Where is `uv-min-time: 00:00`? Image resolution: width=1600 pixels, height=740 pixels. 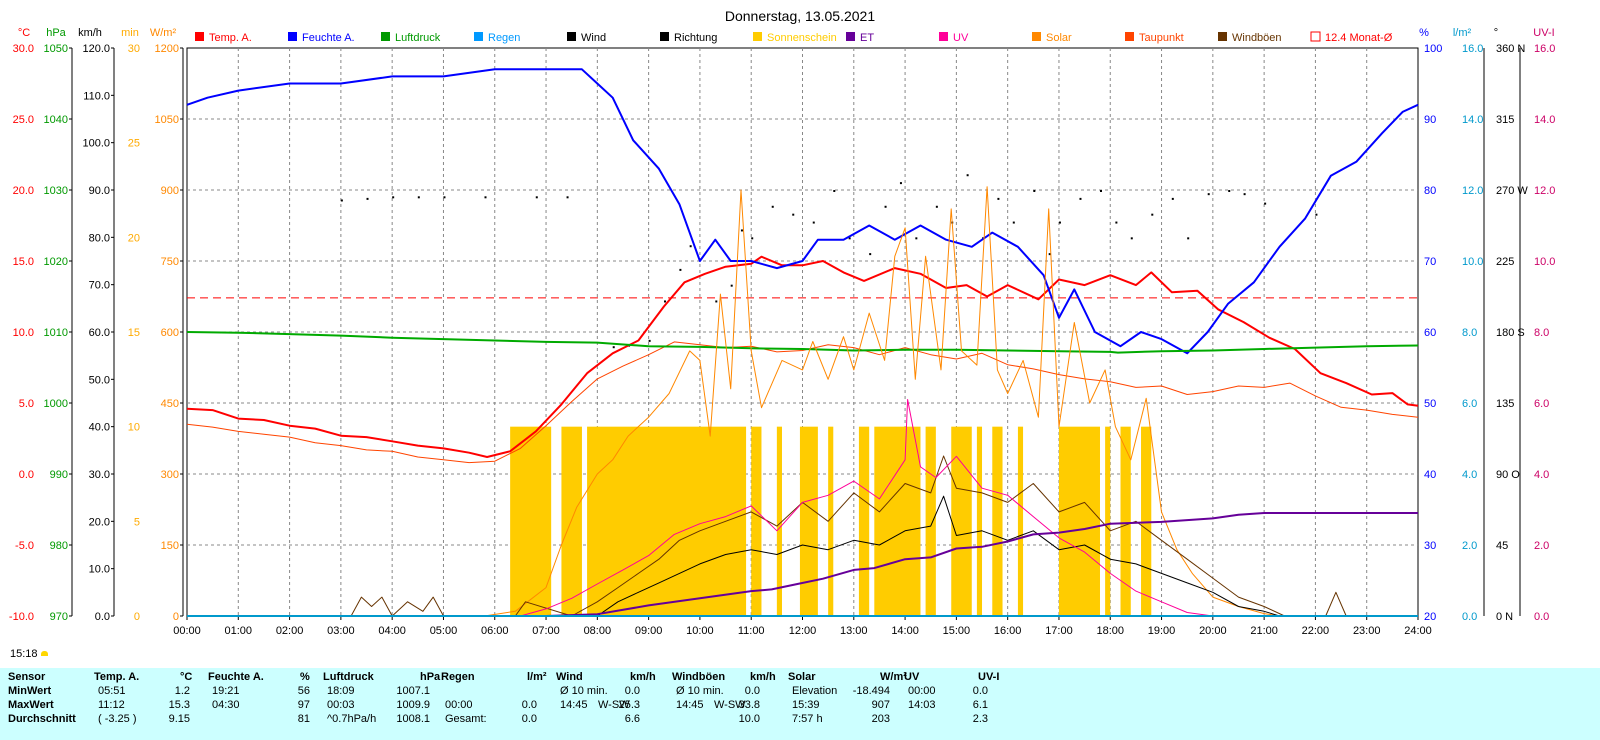 uv-min-time: 00:00 is located at coordinates (922, 691).